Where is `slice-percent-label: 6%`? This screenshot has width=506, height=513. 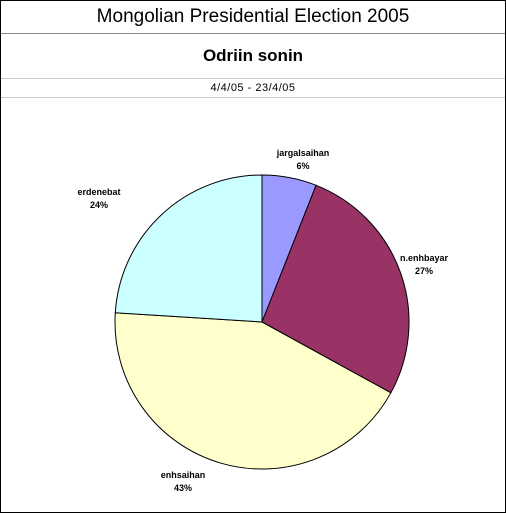
slice-percent-label: 6% is located at coordinates (302, 166).